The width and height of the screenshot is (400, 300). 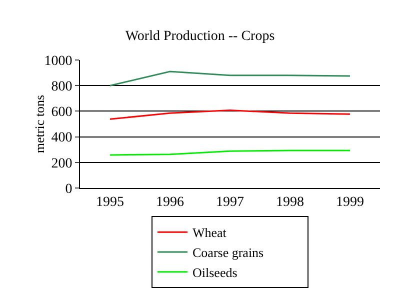 What do you see at coordinates (228, 252) in the screenshot?
I see `legend-label: Coarse grains` at bounding box center [228, 252].